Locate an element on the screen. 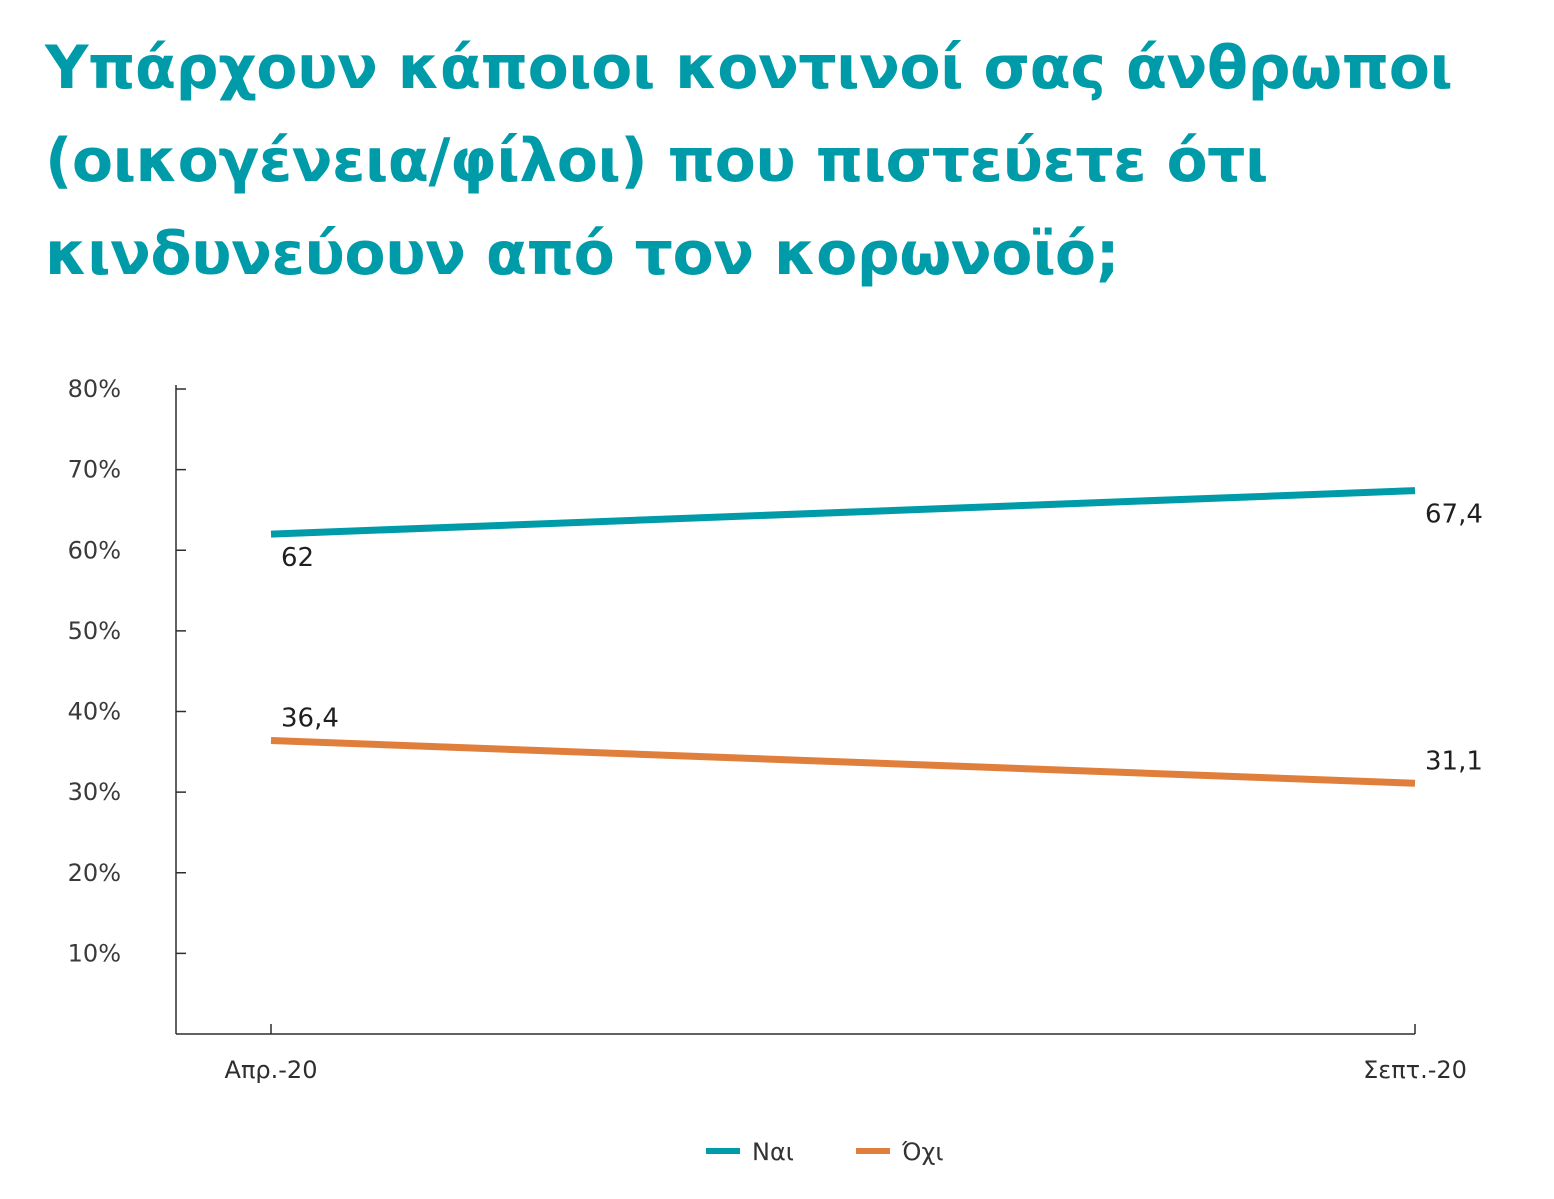  chart-title-line-2: (οικογένεια/φίλοι) που πιστεύετε ότι is located at coordinates (656, 161).